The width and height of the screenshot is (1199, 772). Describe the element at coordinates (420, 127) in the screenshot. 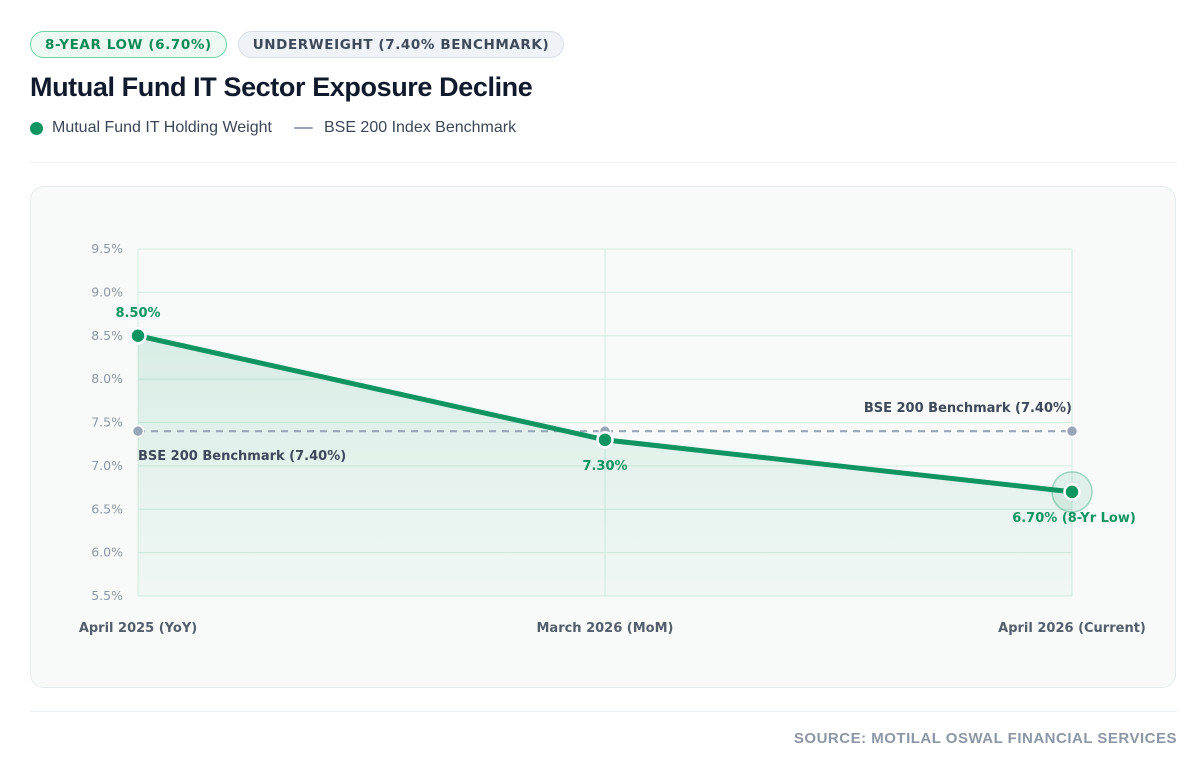

I see `legend-benchmark-label: BSE 200 Index Benchmark` at that location.